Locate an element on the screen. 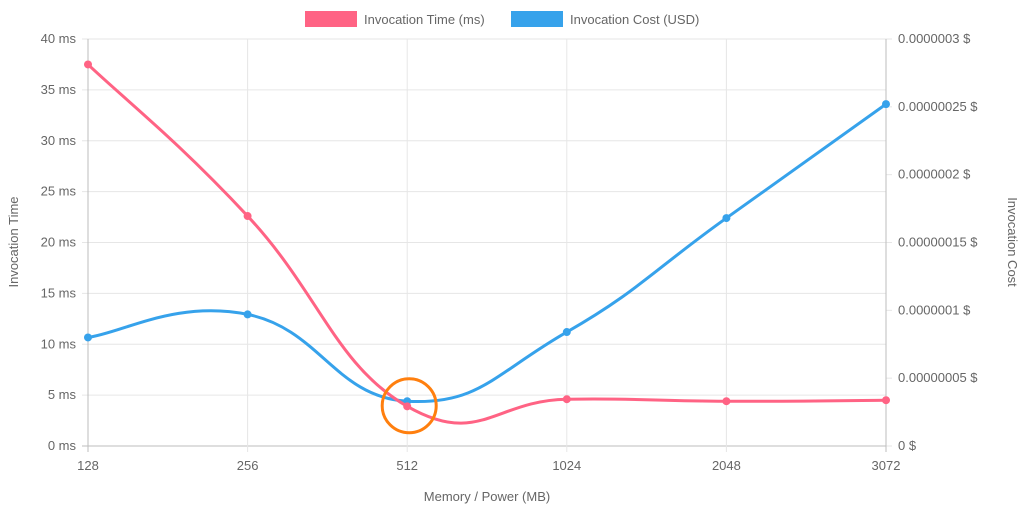 The width and height of the screenshot is (1024, 512). y-right-tick-label: 0.00000015 $ is located at coordinates (938, 242).